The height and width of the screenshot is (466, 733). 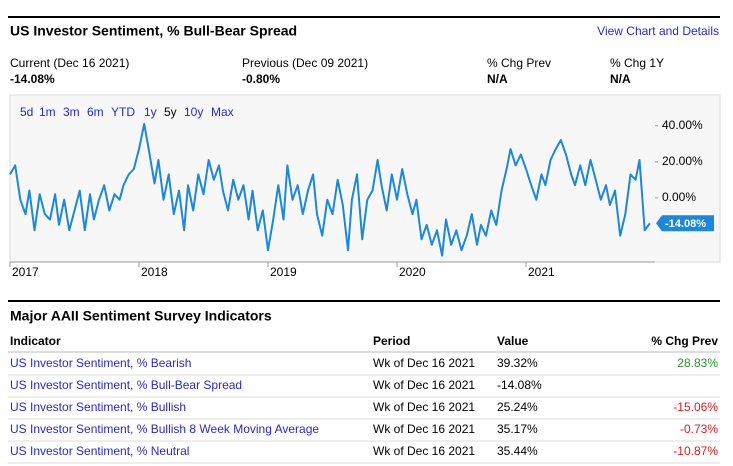 What do you see at coordinates (695, 407) in the screenshot?
I see `table-cell: -15.06%` at bounding box center [695, 407].